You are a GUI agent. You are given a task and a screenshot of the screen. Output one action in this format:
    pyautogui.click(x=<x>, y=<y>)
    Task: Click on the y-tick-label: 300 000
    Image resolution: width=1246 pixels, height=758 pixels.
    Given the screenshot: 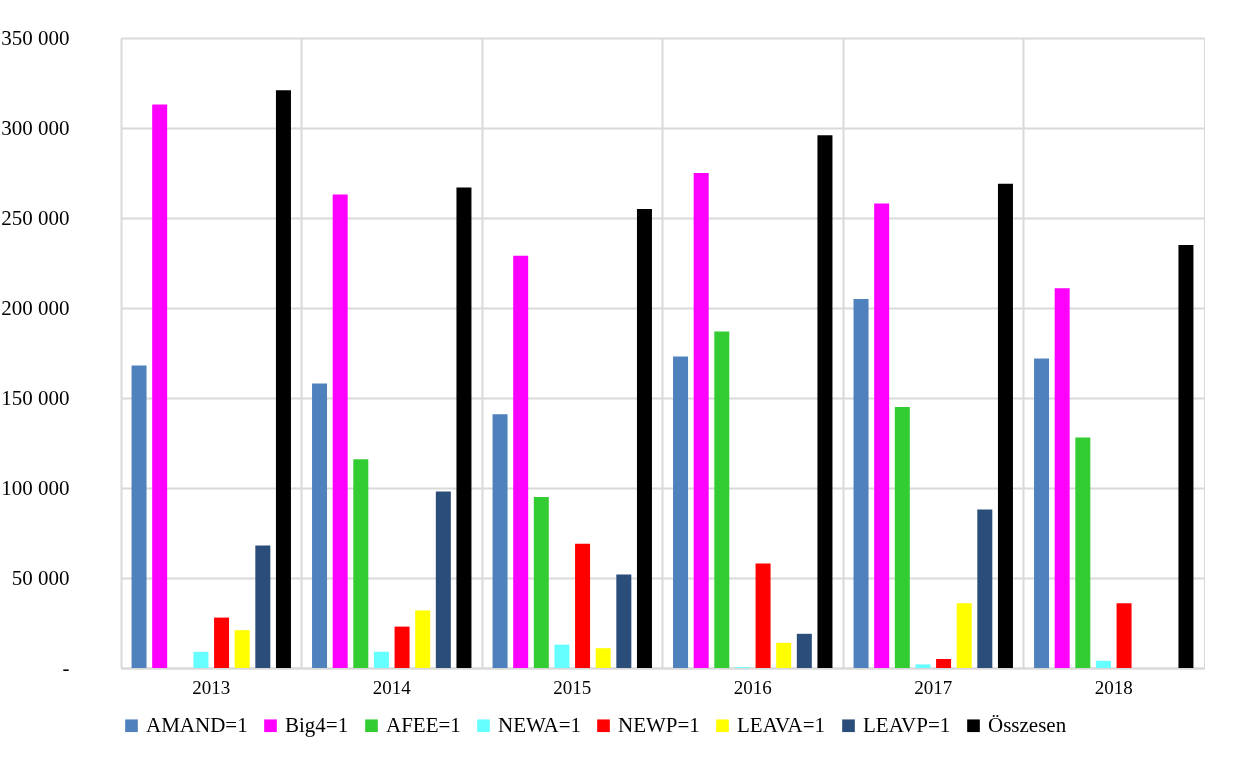 What is the action you would take?
    pyautogui.click(x=35, y=127)
    